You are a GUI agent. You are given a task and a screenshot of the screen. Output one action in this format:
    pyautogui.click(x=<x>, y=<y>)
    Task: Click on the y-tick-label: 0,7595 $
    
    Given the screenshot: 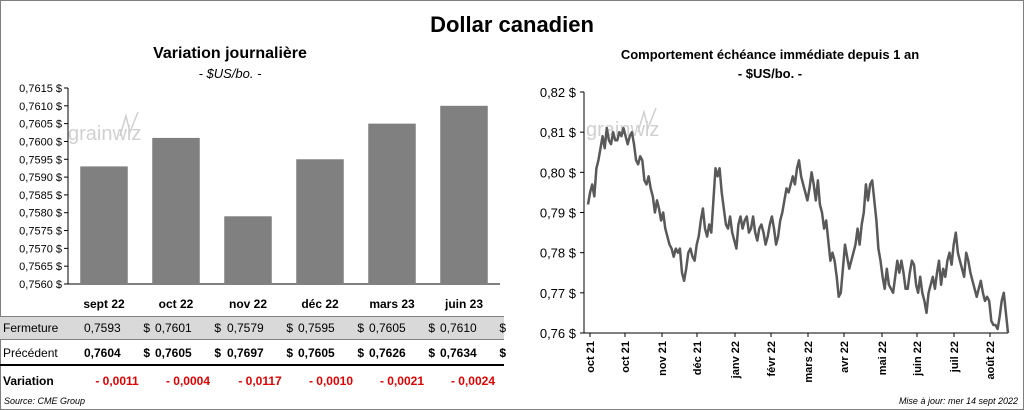 What is the action you would take?
    pyautogui.click(x=40, y=160)
    